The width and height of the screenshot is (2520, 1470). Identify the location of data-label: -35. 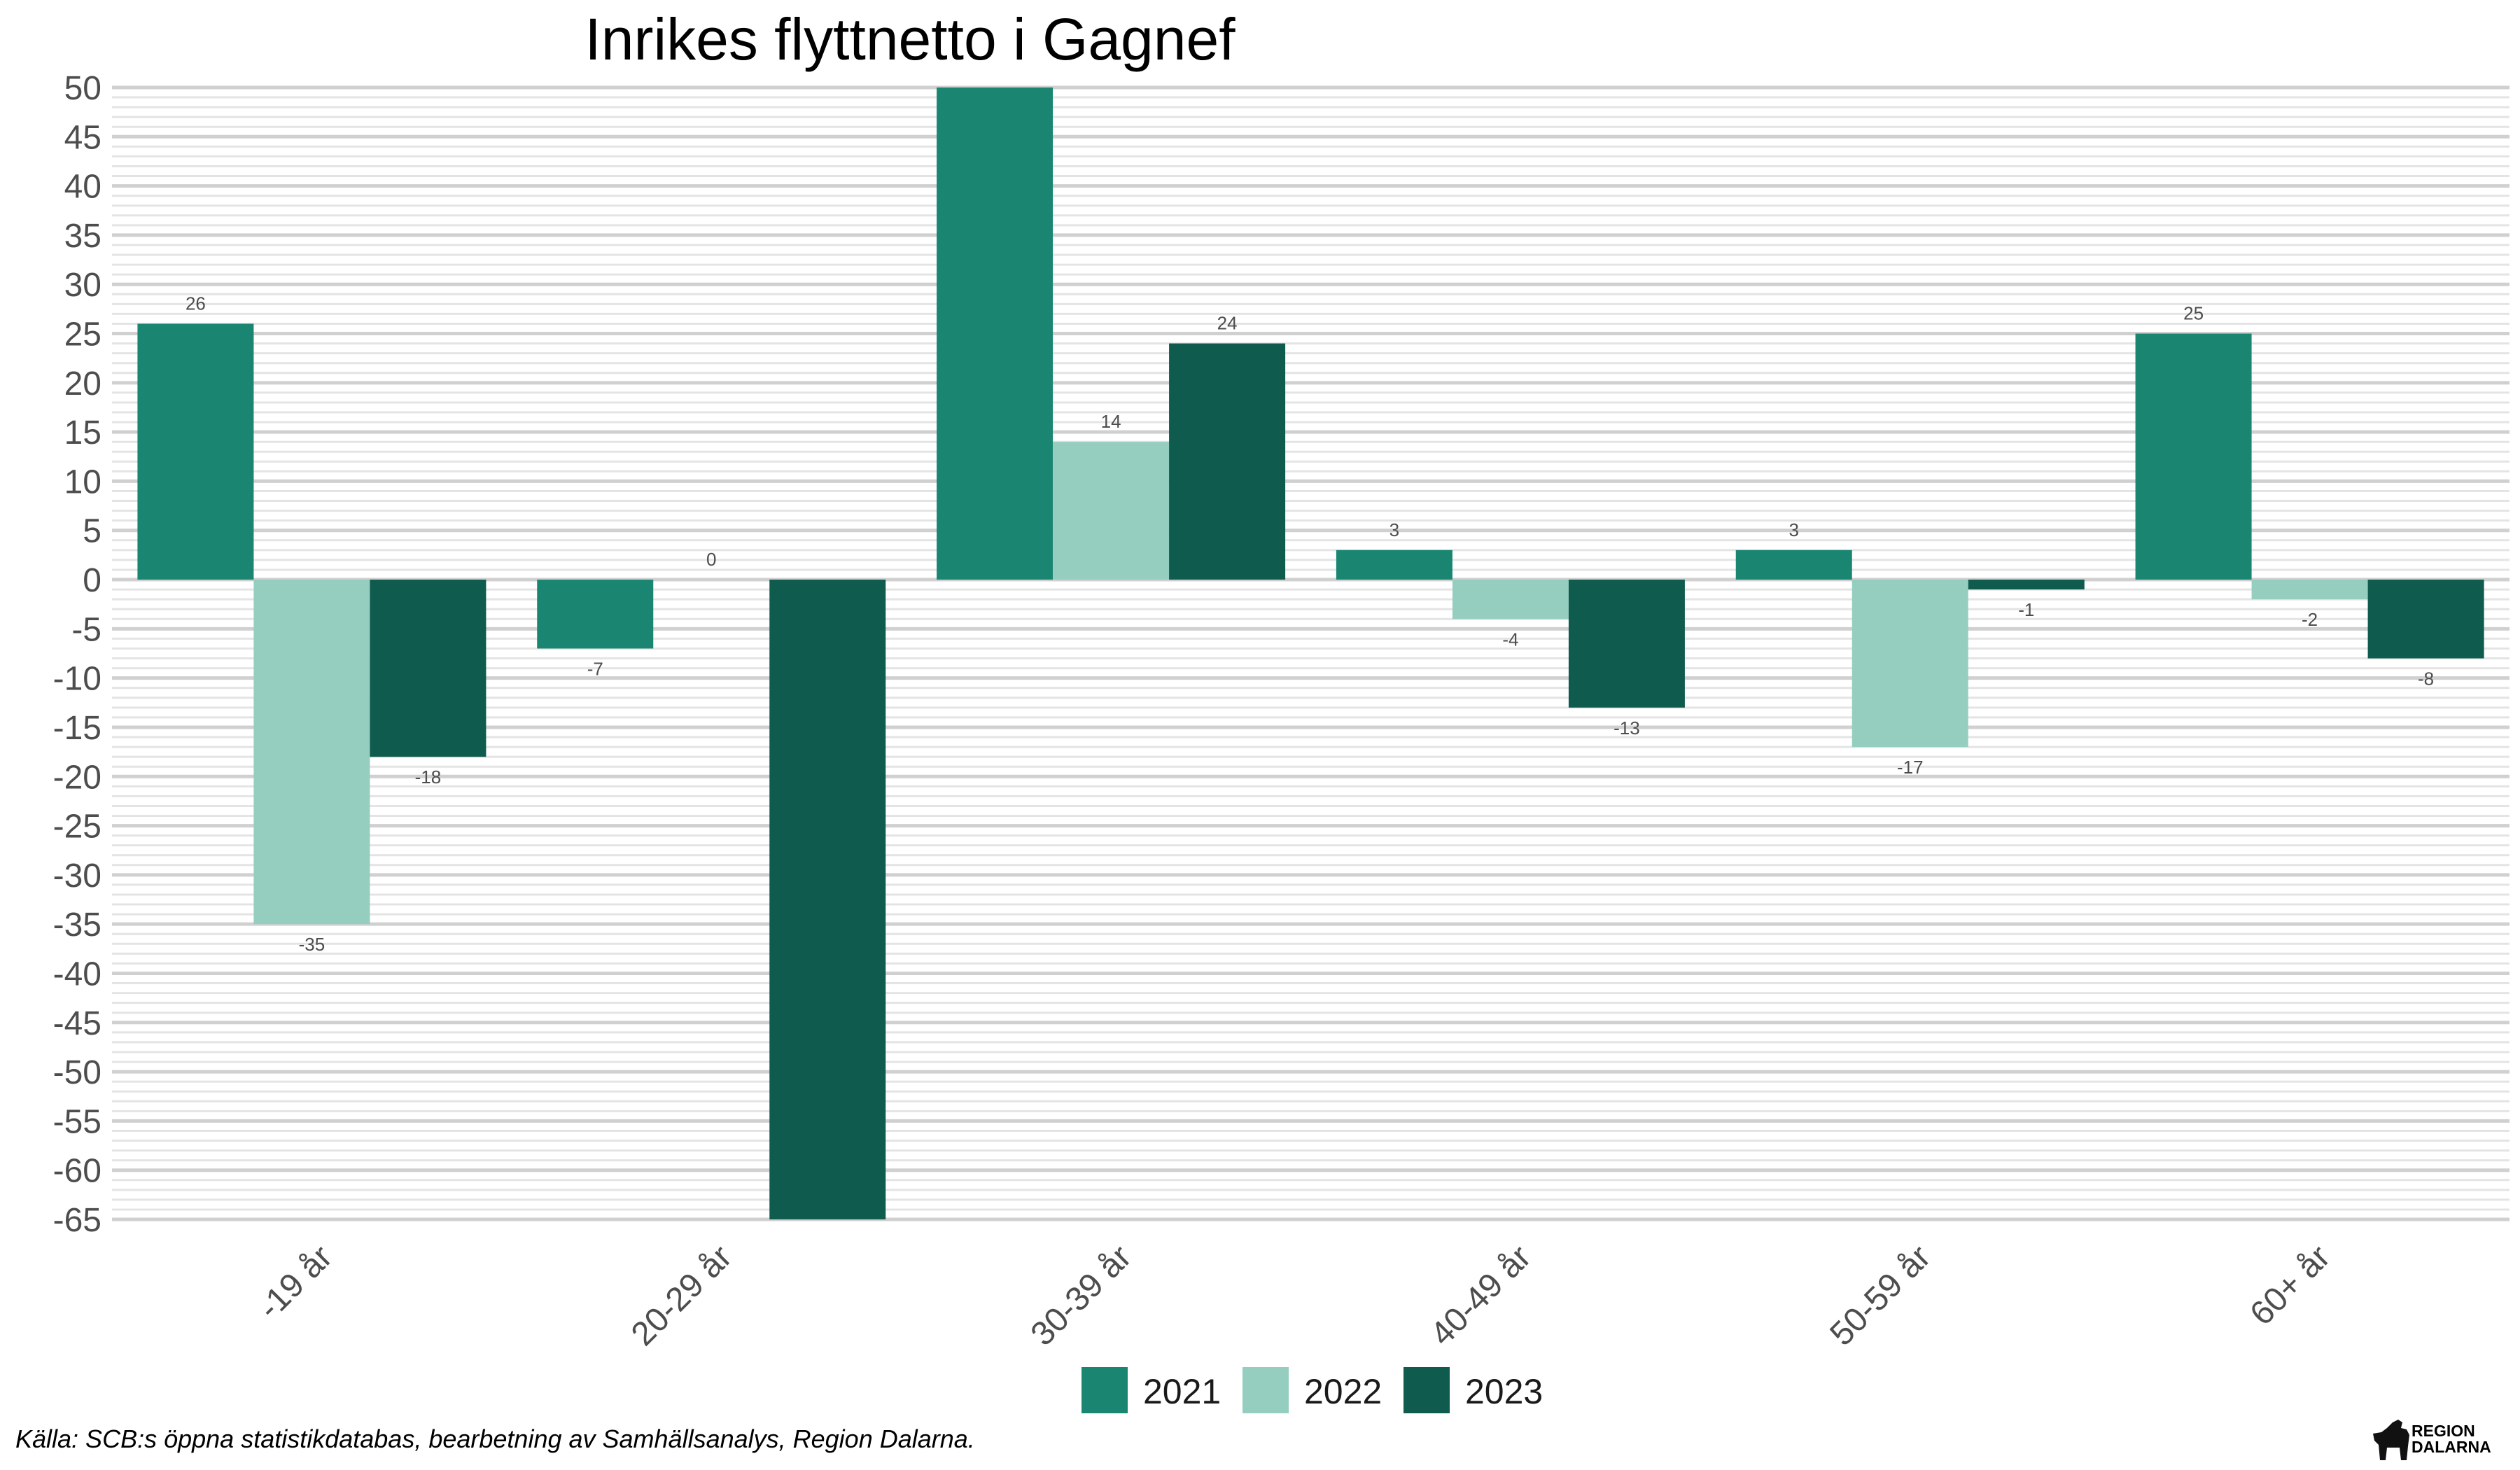
(312, 944).